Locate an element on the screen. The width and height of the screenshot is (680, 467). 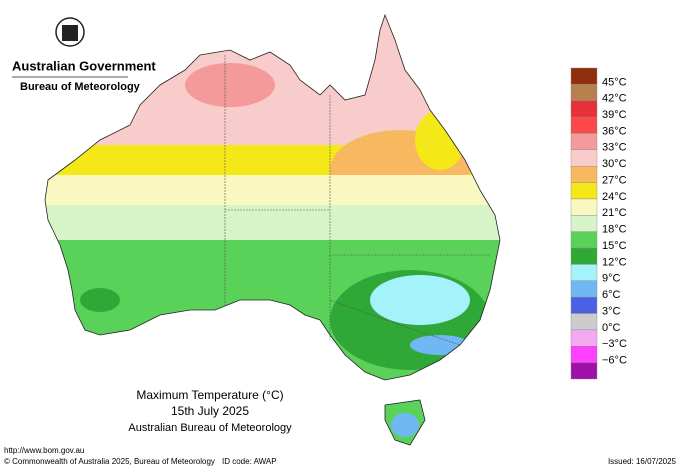
border-nsw-vic is located at coordinates (395, 322).